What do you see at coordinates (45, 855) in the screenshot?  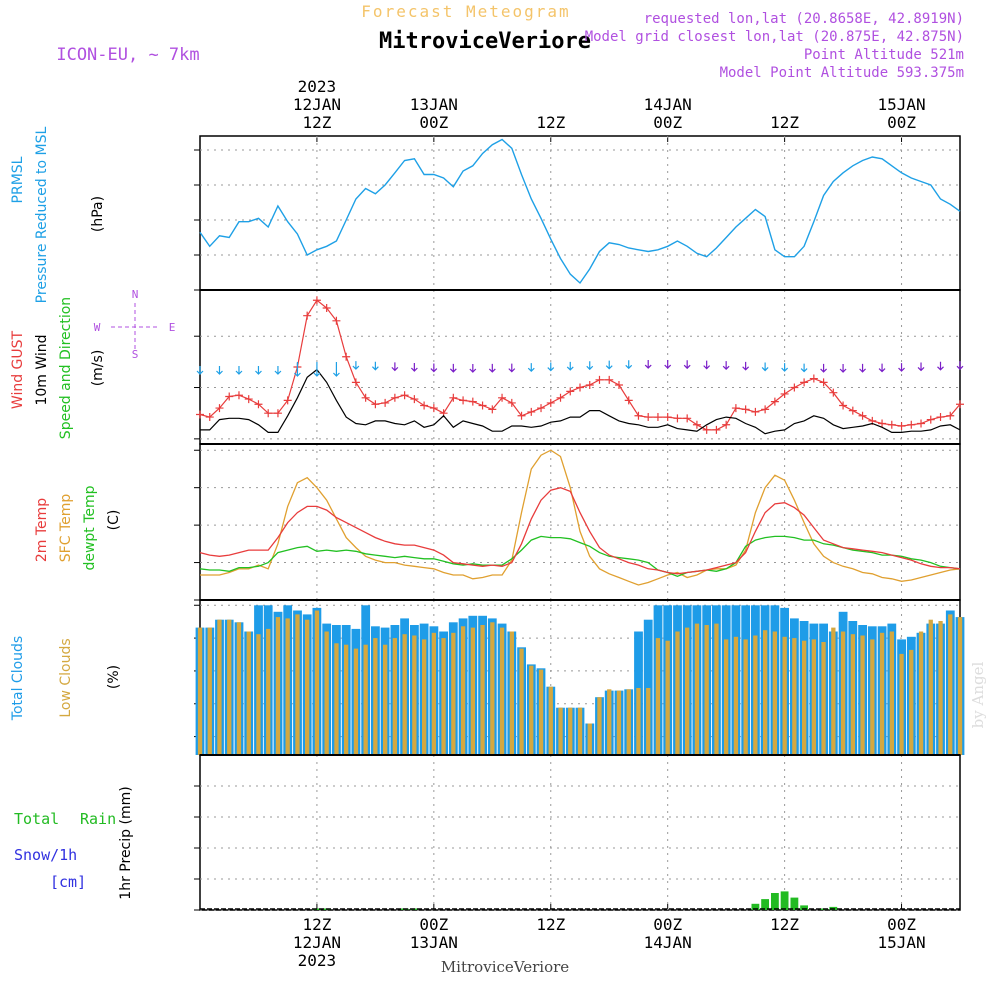 I see `snow-label: Snow/1h` at bounding box center [45, 855].